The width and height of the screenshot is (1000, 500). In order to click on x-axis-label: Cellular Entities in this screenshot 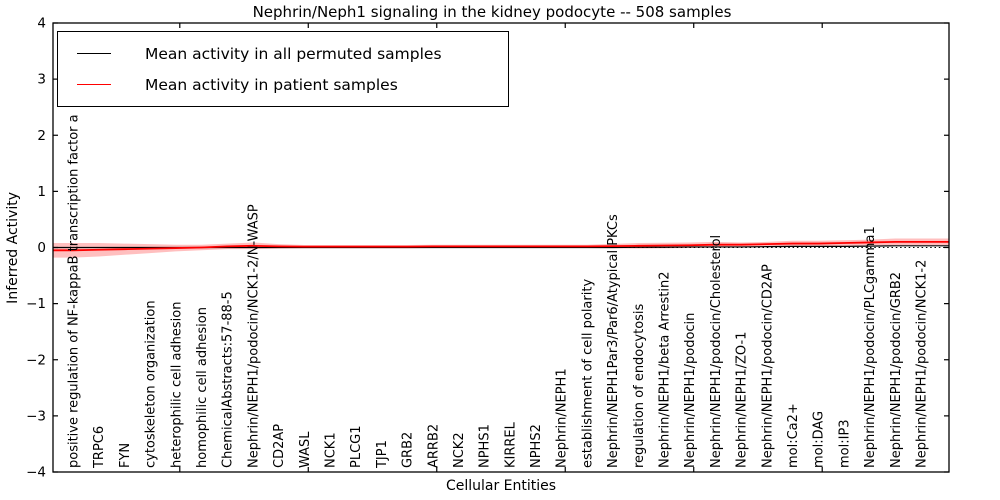, I will do `click(501, 486)`.